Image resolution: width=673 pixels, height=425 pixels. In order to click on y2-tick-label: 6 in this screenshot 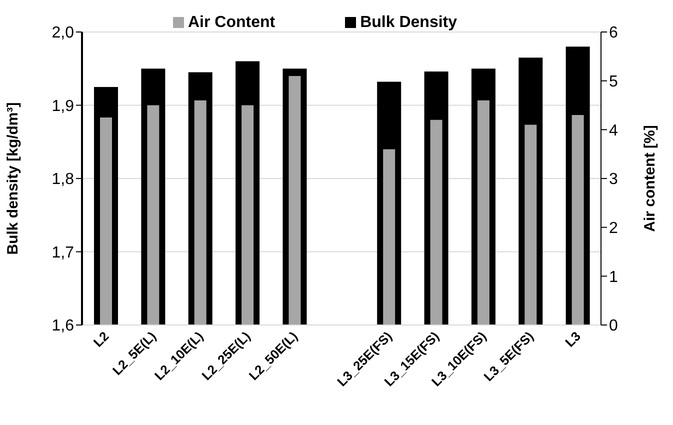, I will do `click(613, 33)`.